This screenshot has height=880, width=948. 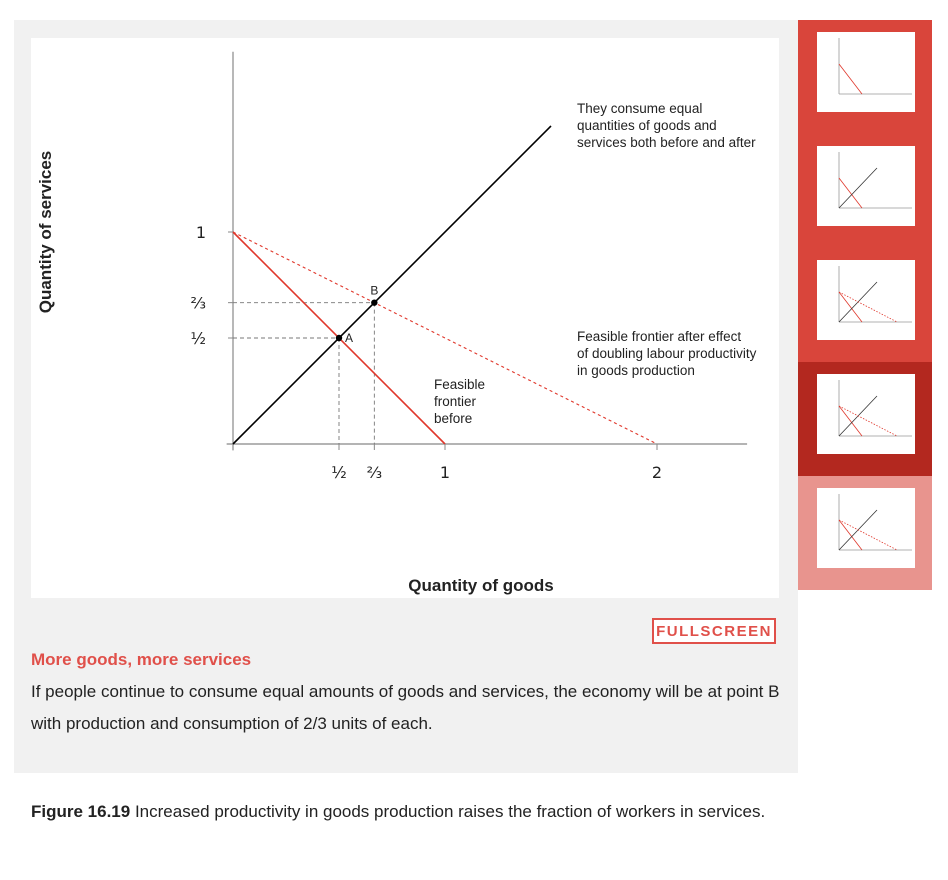 What do you see at coordinates (198, 338) in the screenshot?
I see `y-tick-label-2: ½` at bounding box center [198, 338].